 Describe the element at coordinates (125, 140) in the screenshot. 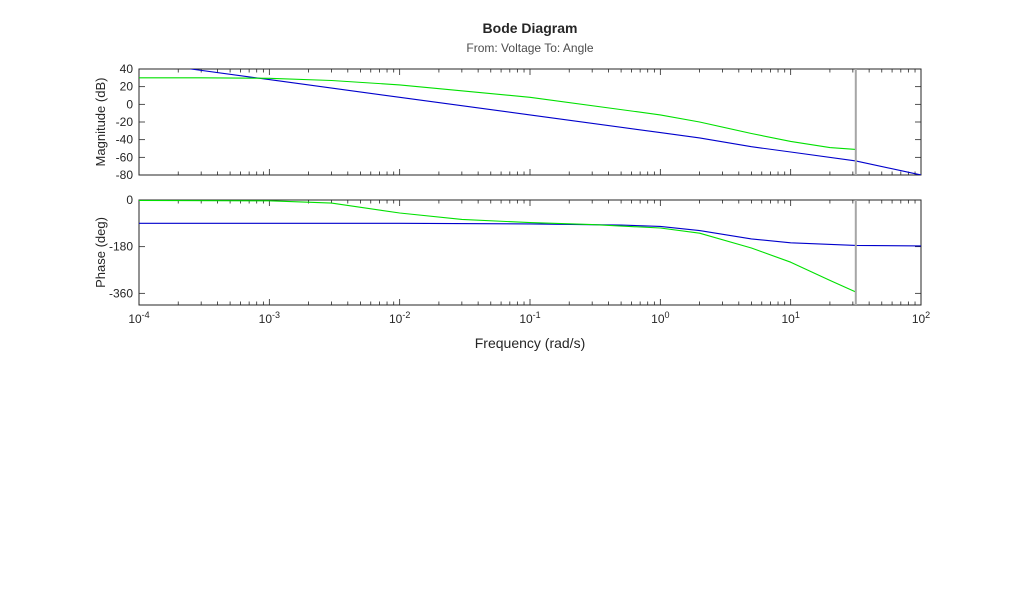

I see `y-tick-label: -40` at that location.